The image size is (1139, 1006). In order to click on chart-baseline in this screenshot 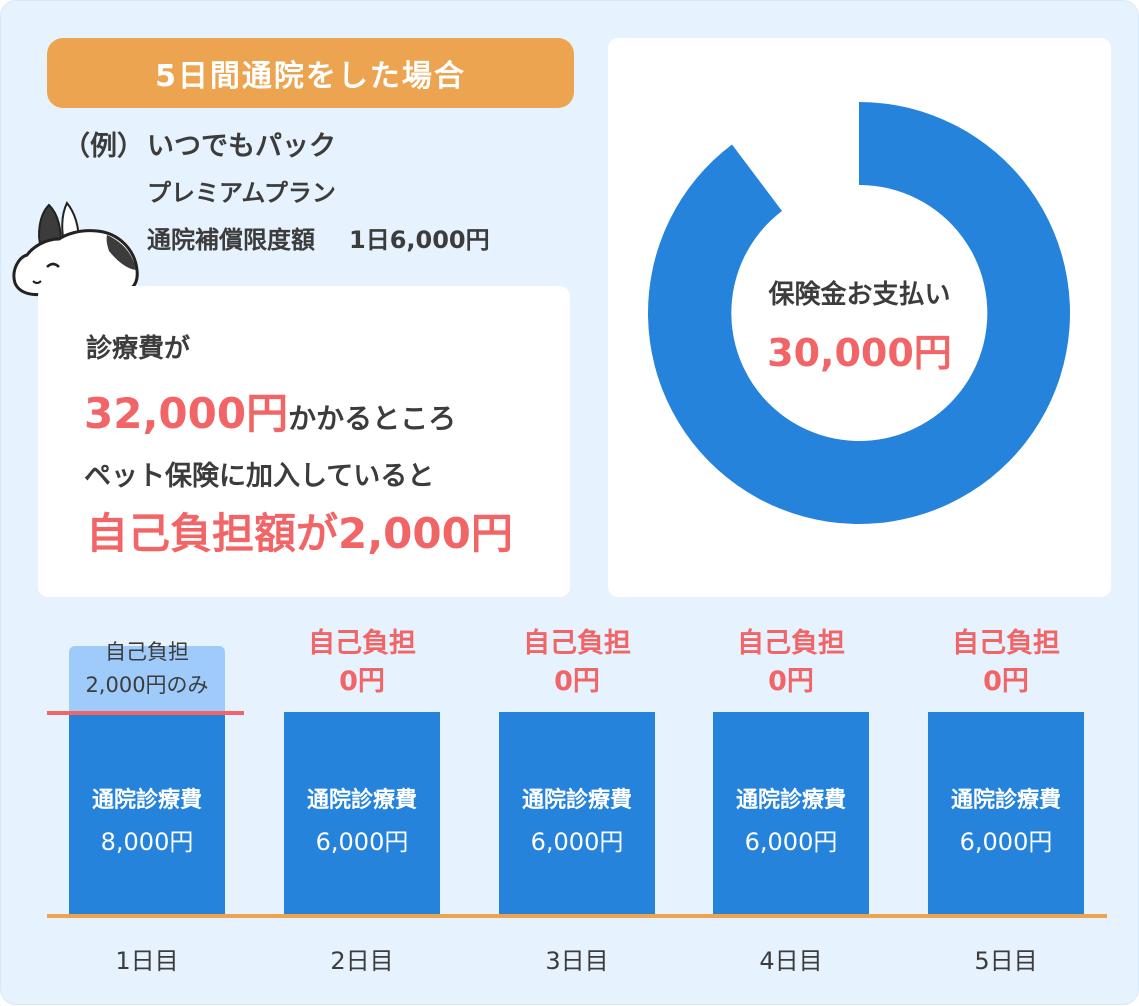, I will do `click(577, 916)`.